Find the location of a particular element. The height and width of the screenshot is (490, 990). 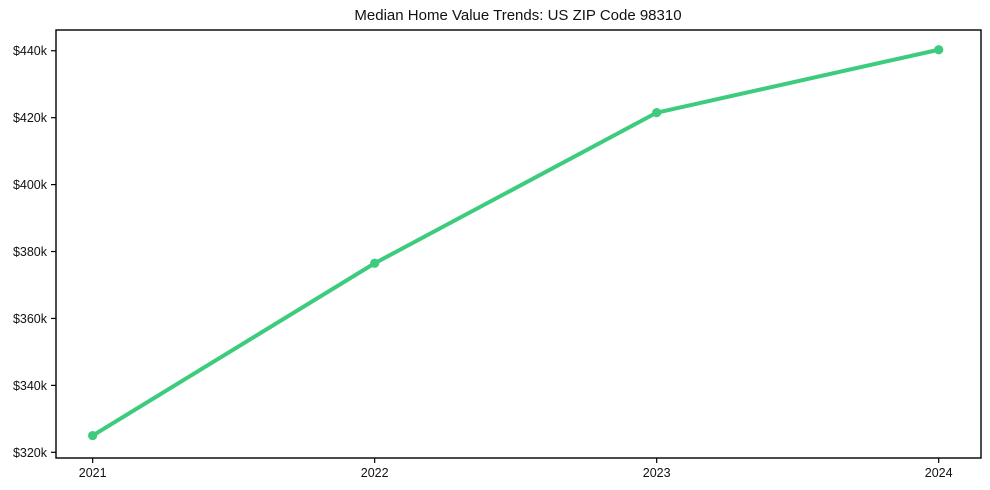

y-tick-label: $380k is located at coordinates (30, 252).